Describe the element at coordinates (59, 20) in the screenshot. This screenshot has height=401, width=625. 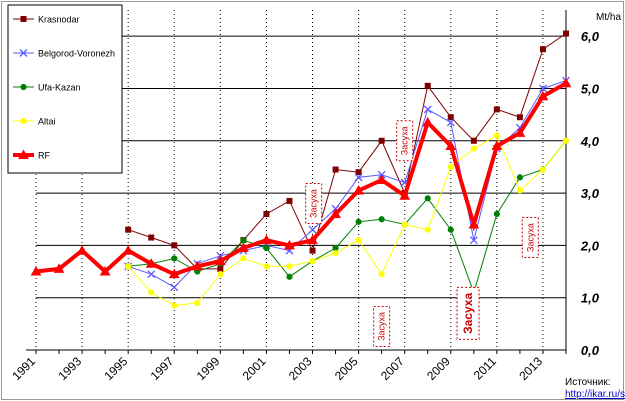
I see `legend-label: Krasnodar` at that location.